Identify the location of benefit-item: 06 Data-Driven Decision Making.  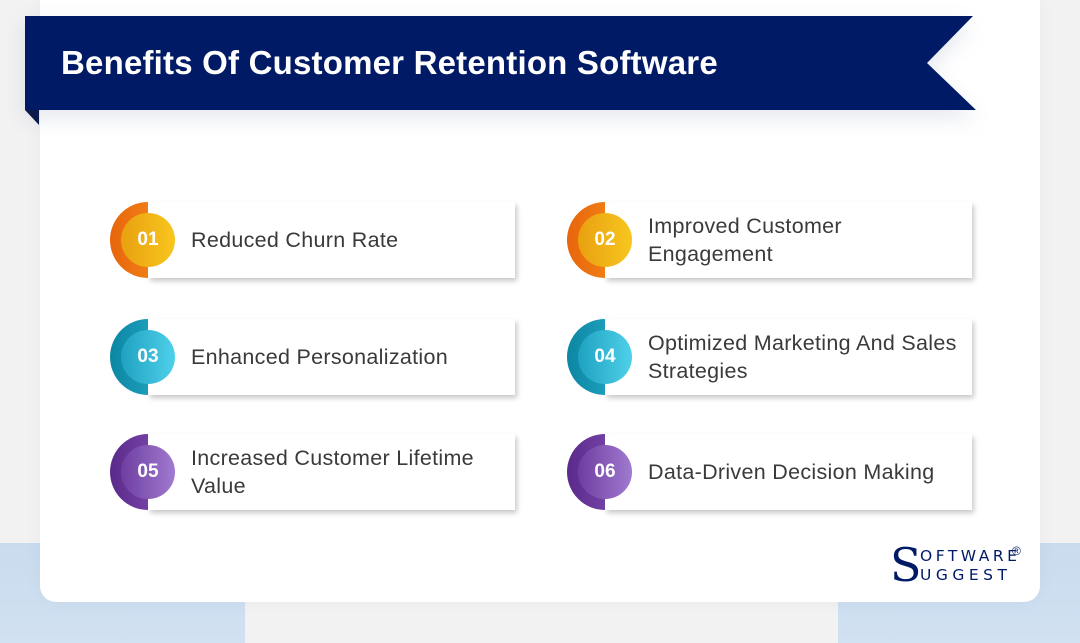
(772, 473).